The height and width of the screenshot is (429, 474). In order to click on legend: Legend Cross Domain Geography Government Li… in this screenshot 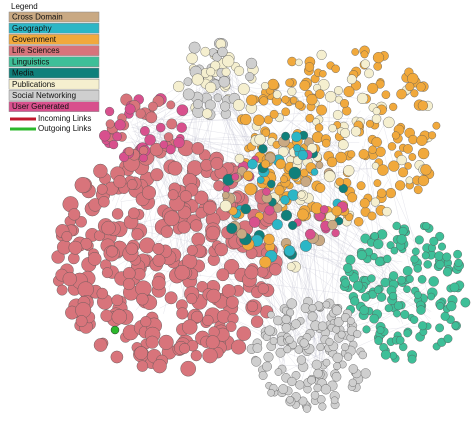, I will do `click(54, 67)`.